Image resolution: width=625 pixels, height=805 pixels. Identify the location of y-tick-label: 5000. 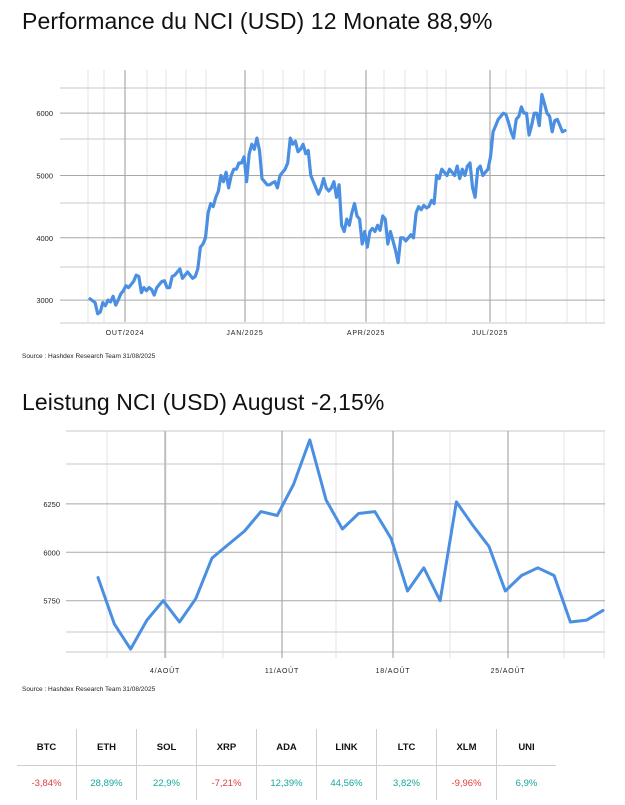
(44, 175).